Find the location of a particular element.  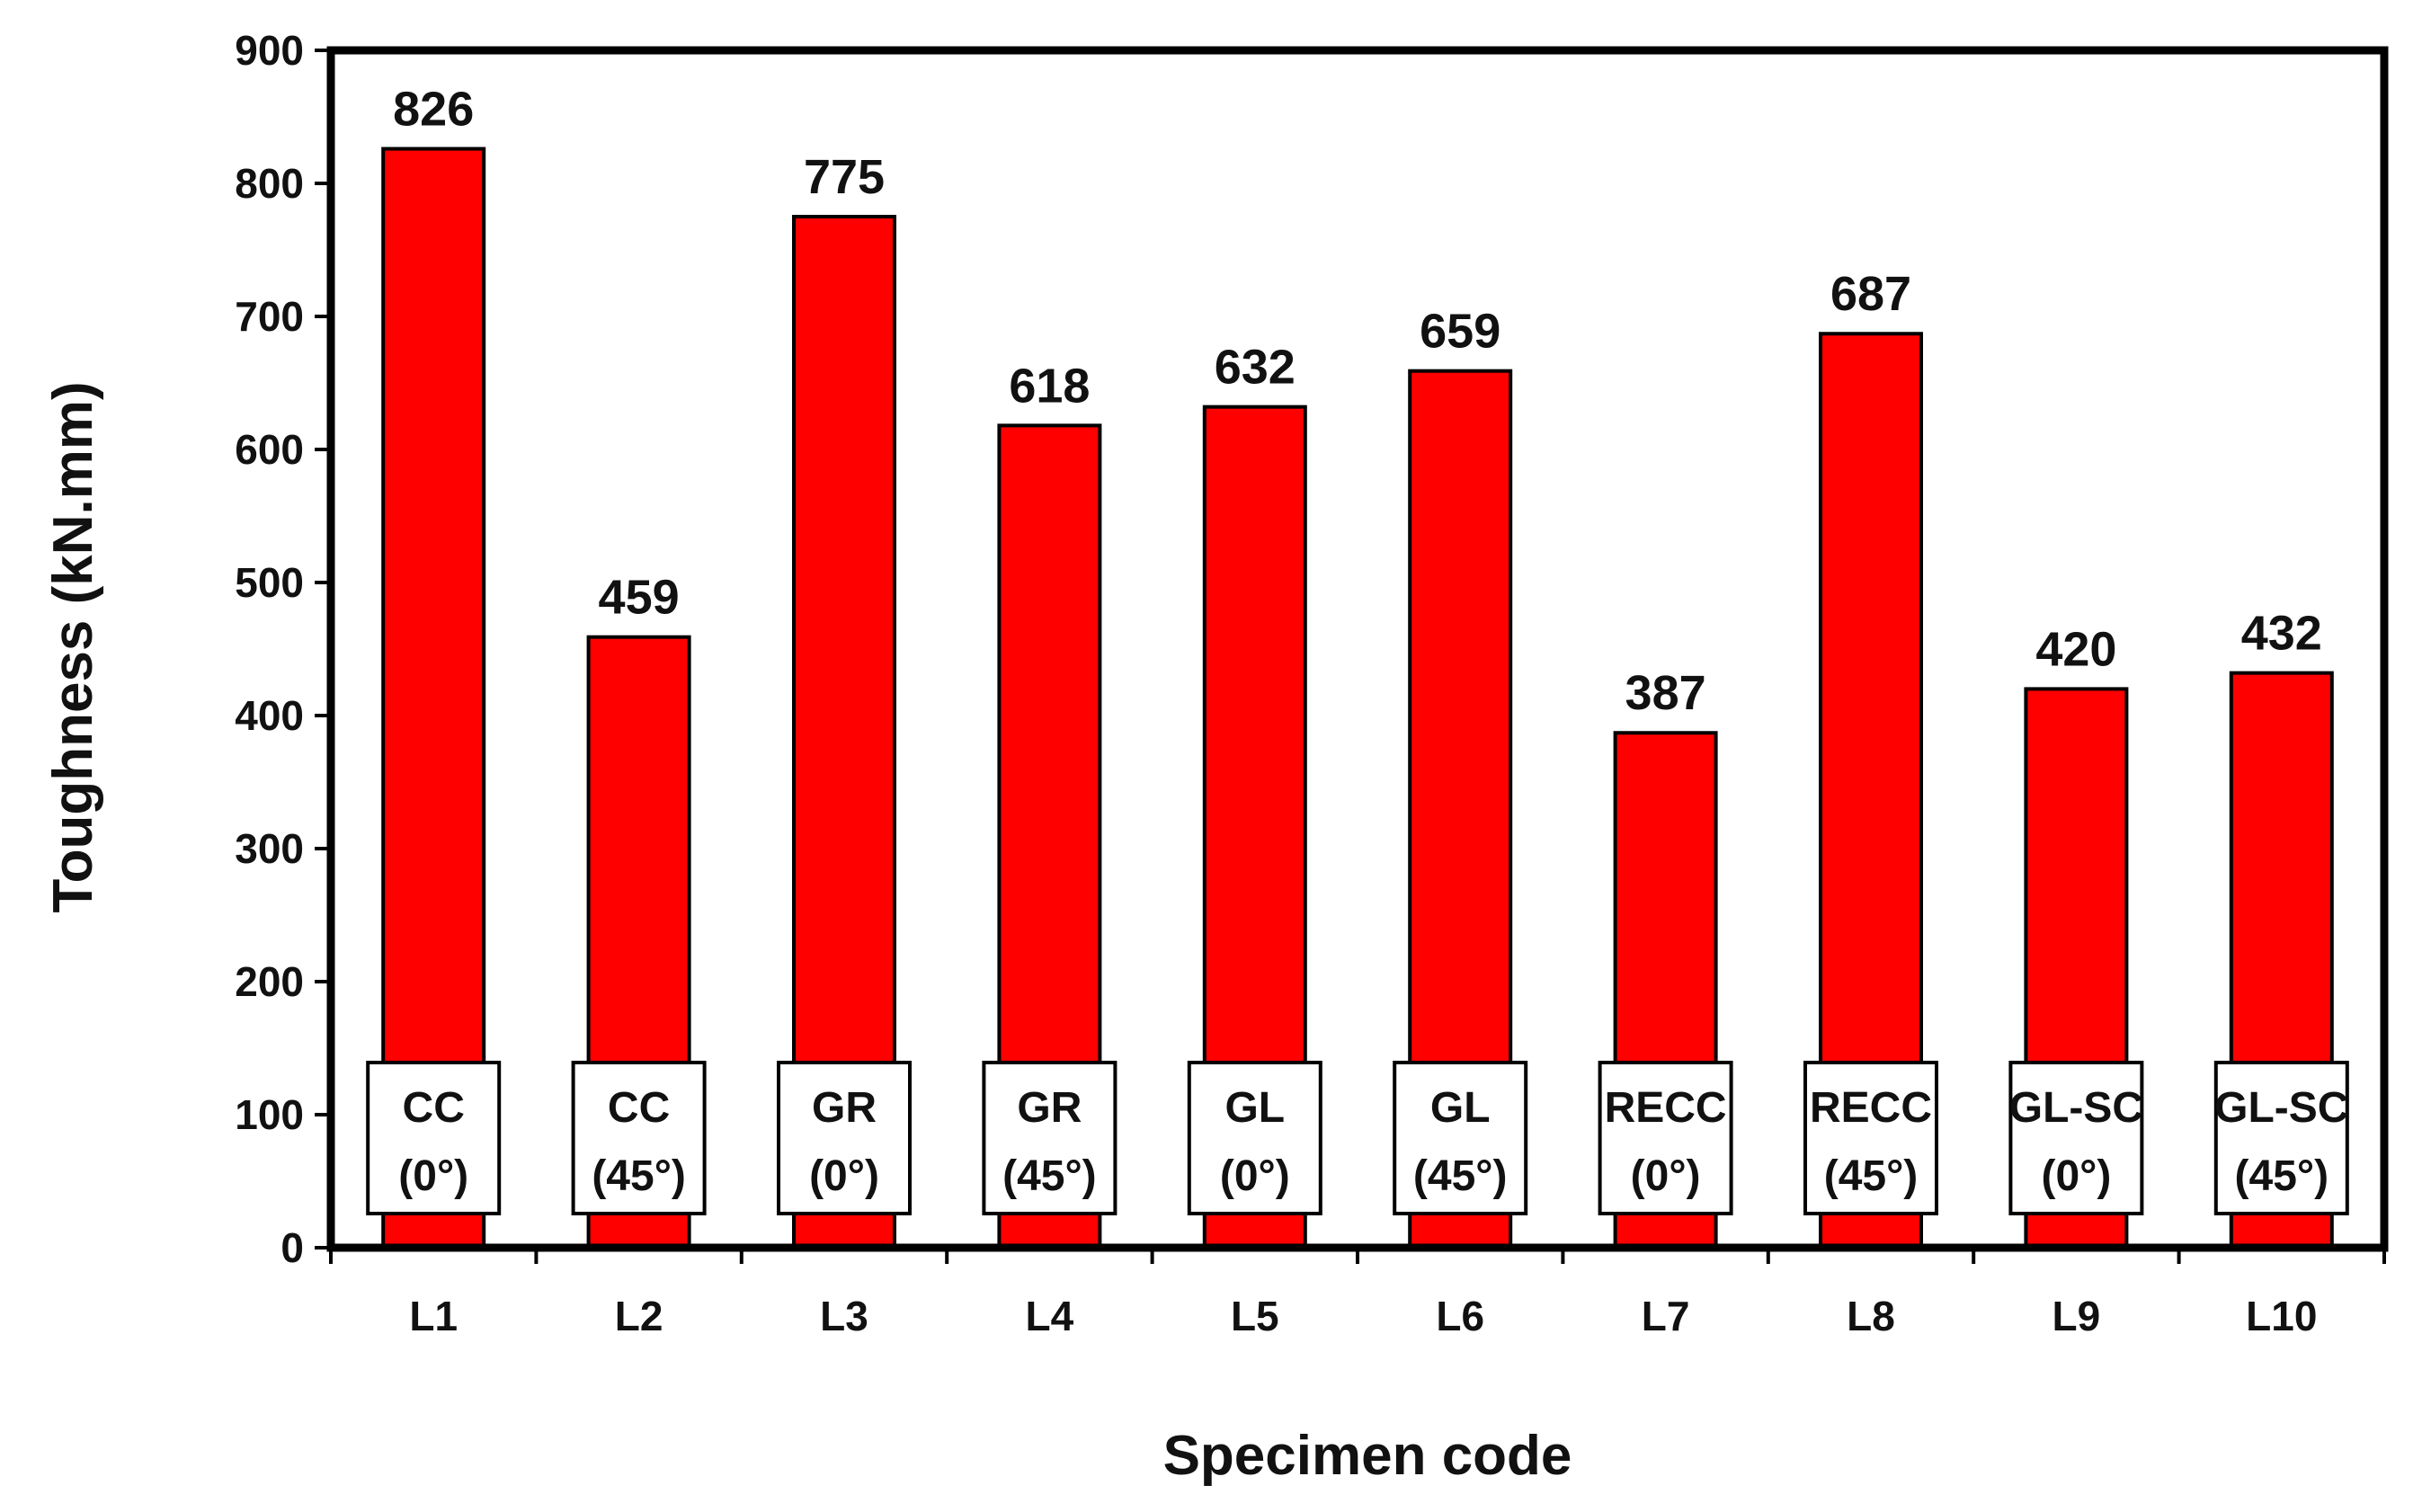

bar-value-label: 659 is located at coordinates (1460, 332).